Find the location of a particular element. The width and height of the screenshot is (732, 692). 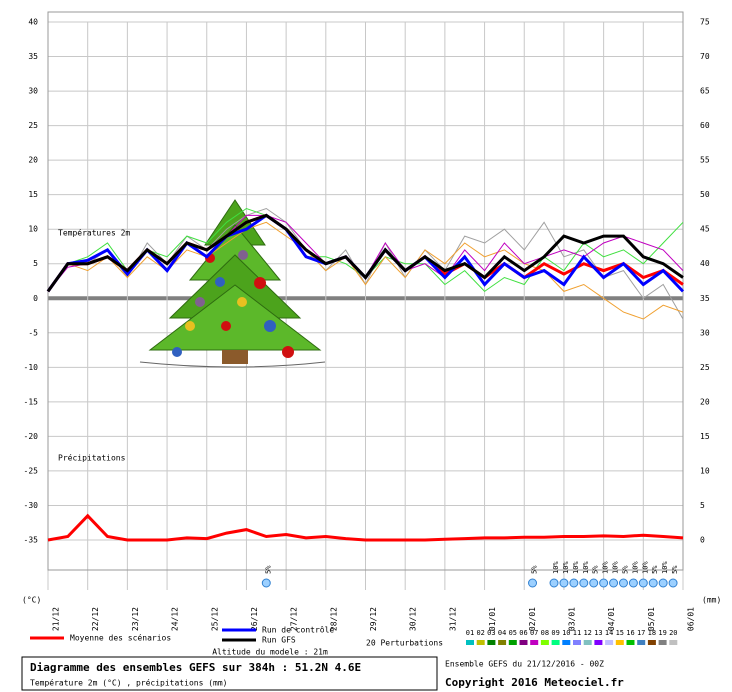

x-tick-label: 21/12 is located at coordinates (56, 619).